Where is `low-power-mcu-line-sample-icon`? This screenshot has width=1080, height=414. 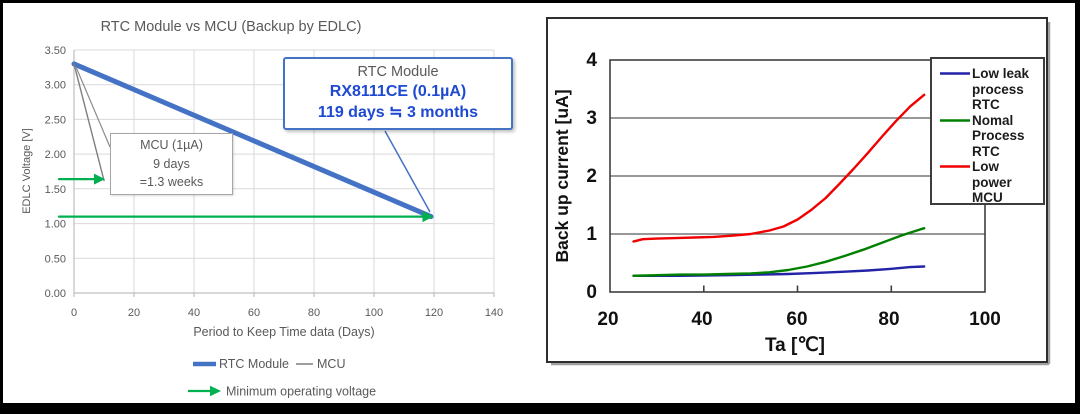 low-power-mcu-line-sample-icon is located at coordinates (955, 166).